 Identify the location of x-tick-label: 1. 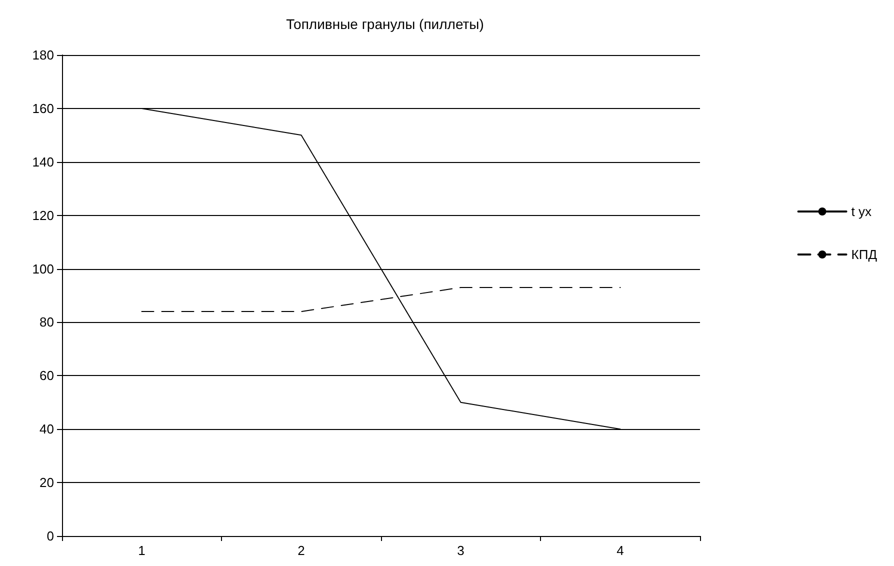
(142, 550).